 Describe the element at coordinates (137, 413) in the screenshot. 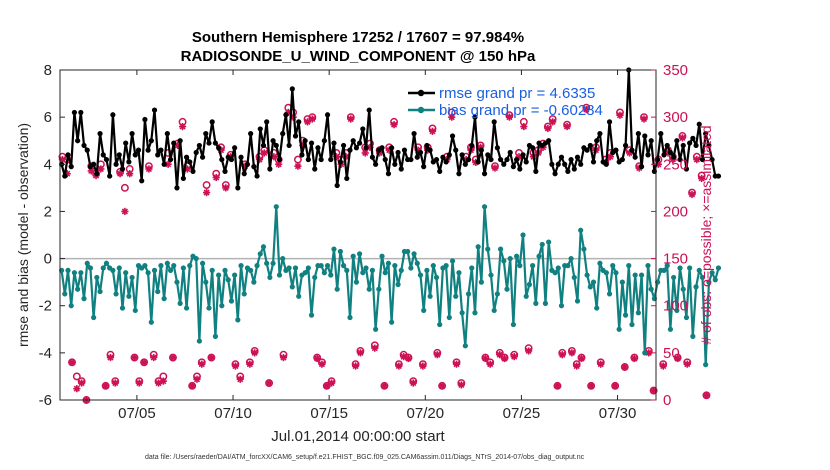

I see `x-tick-label: 07/05` at that location.